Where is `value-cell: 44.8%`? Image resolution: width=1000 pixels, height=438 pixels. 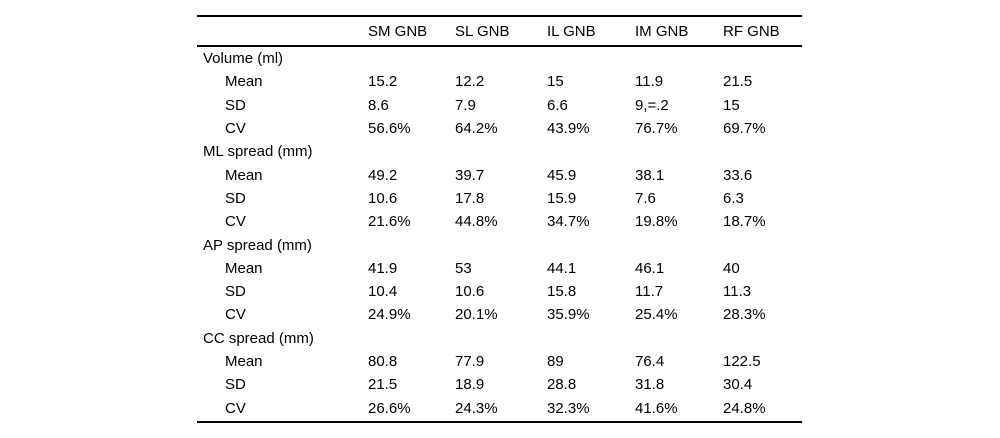 value-cell: 44.8% is located at coordinates (476, 222).